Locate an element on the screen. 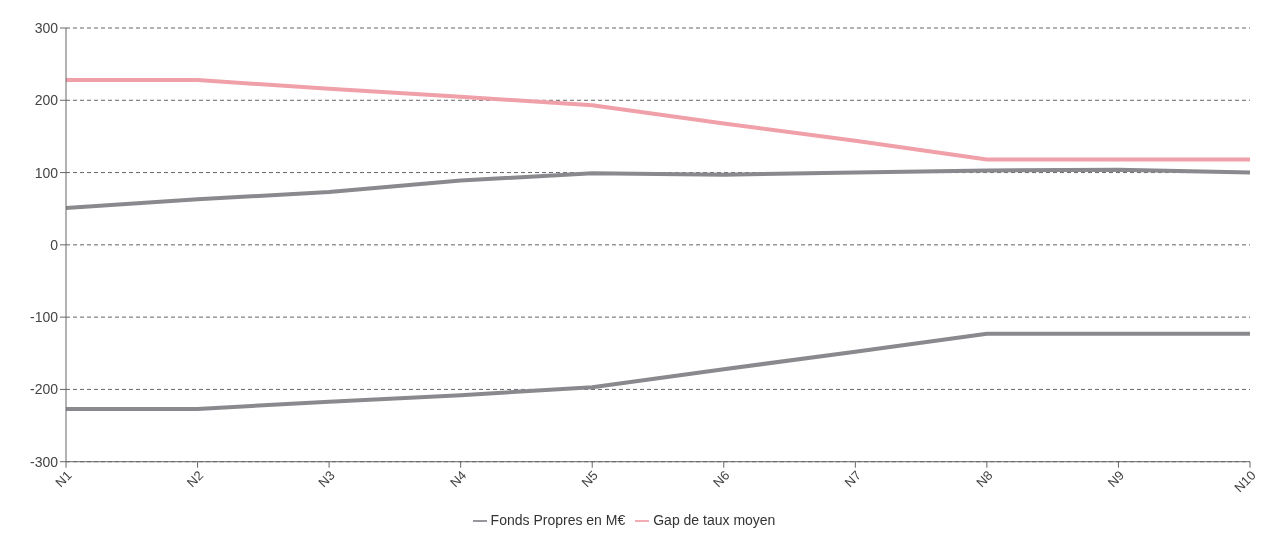 The width and height of the screenshot is (1268, 546). y-tick-label: 200 is located at coordinates (46, 100).